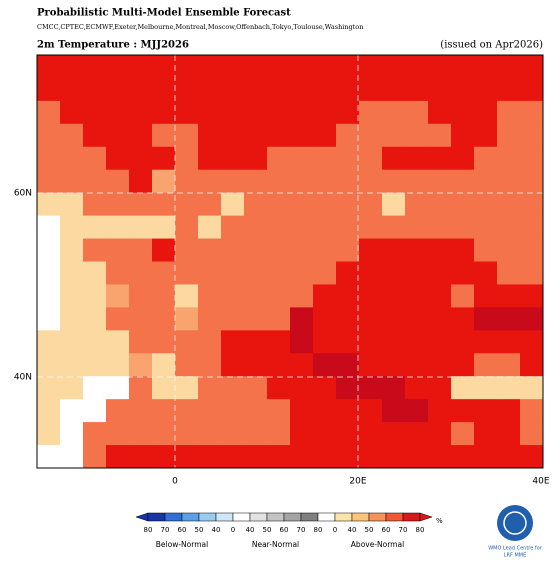  I want to click on lon-label: 0, so click(175, 482).